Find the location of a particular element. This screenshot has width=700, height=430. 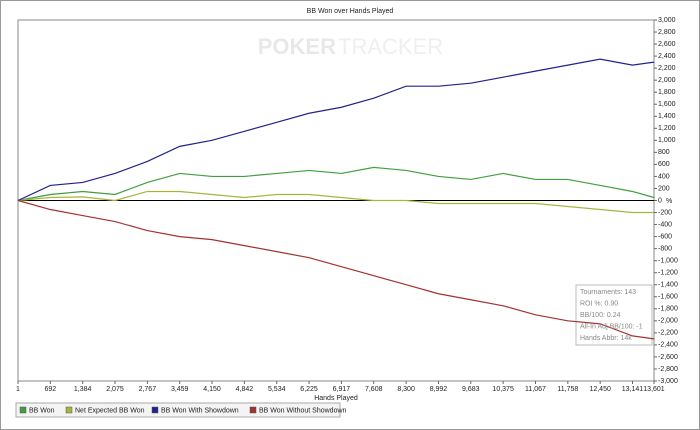

y-tick-label: 2,600 is located at coordinates (667, 44).